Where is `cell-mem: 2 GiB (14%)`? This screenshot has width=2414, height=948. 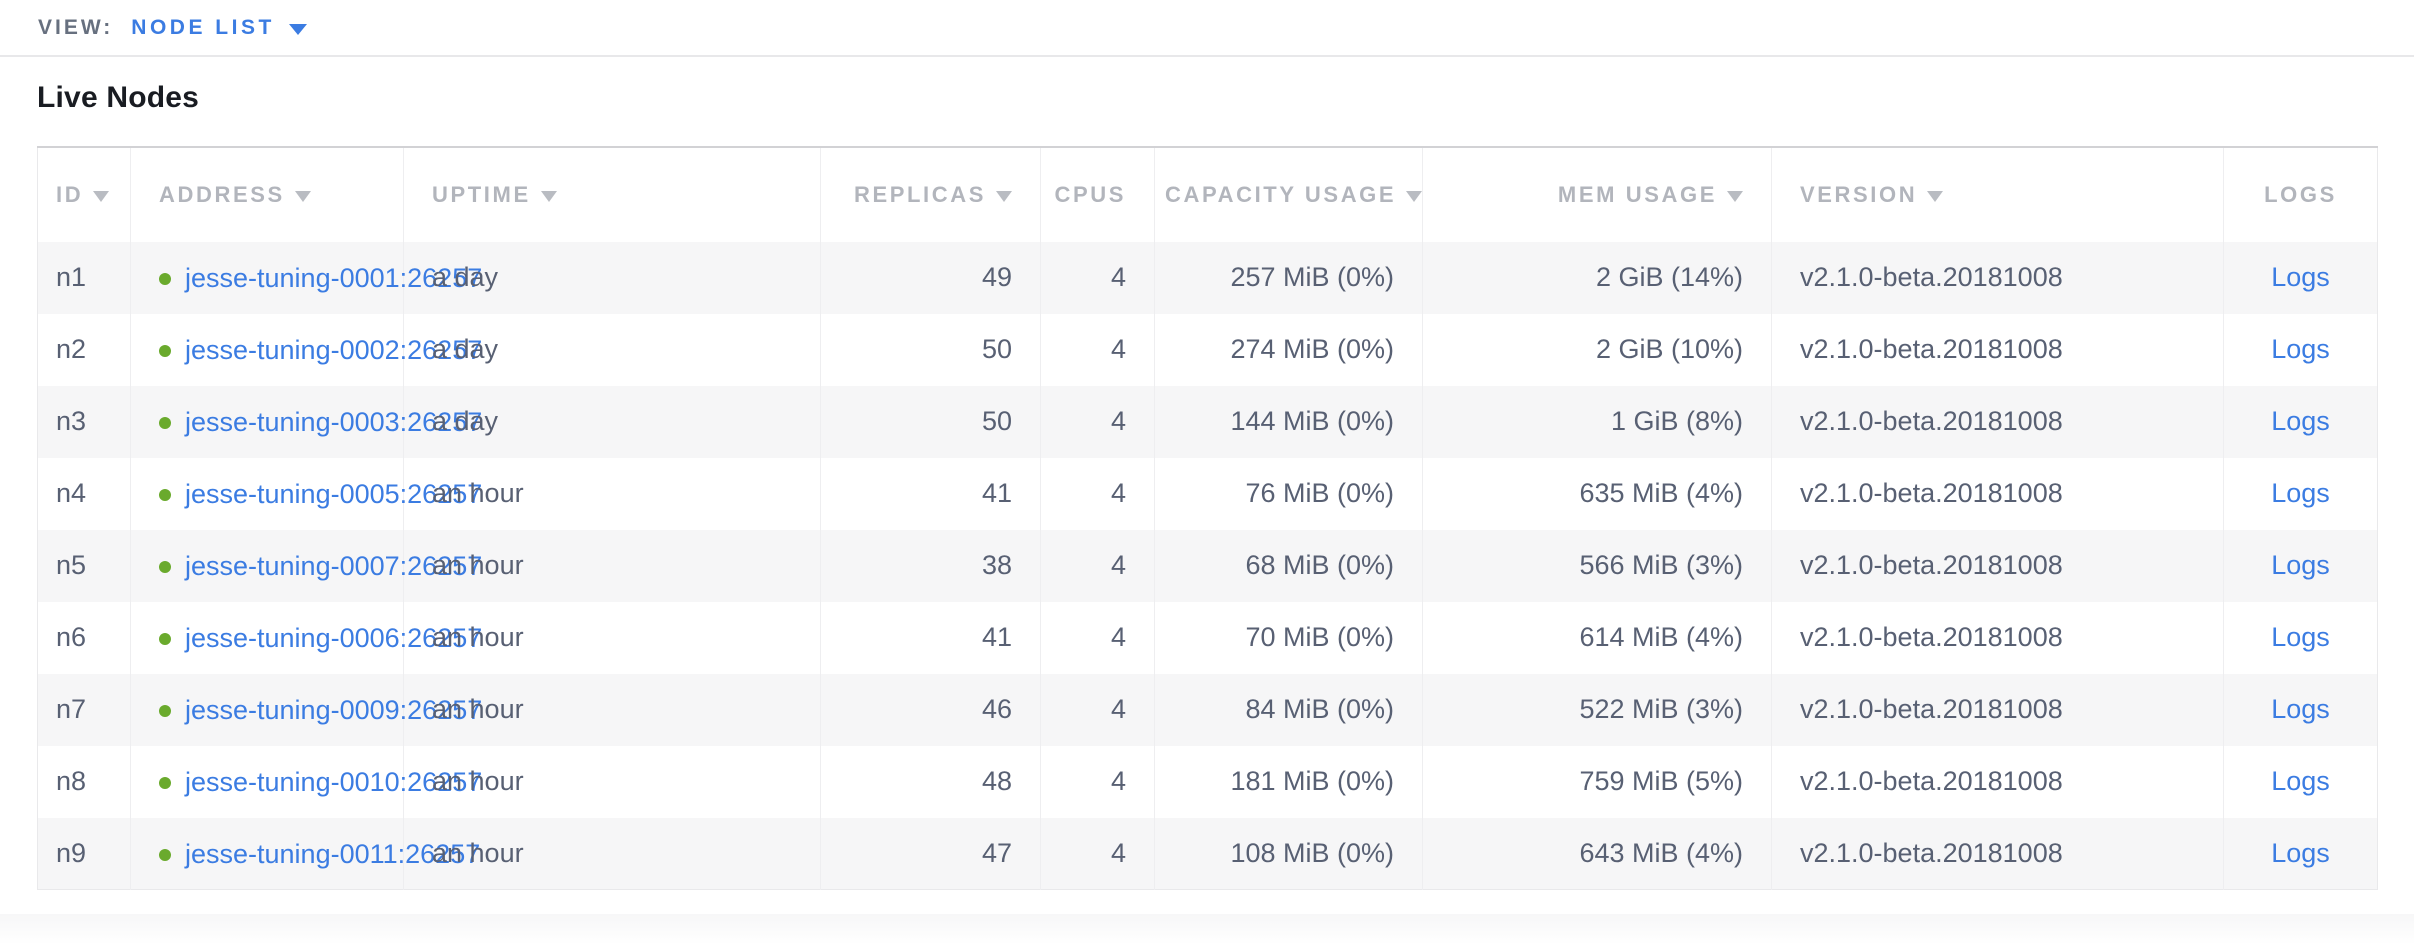 cell-mem: 2 GiB (14%) is located at coordinates (1597, 277).